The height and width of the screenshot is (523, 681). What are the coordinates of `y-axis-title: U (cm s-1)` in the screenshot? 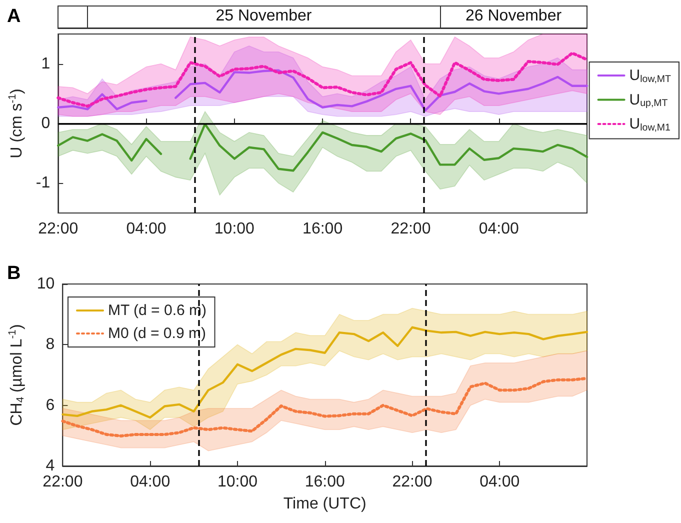 It's located at (17, 123).